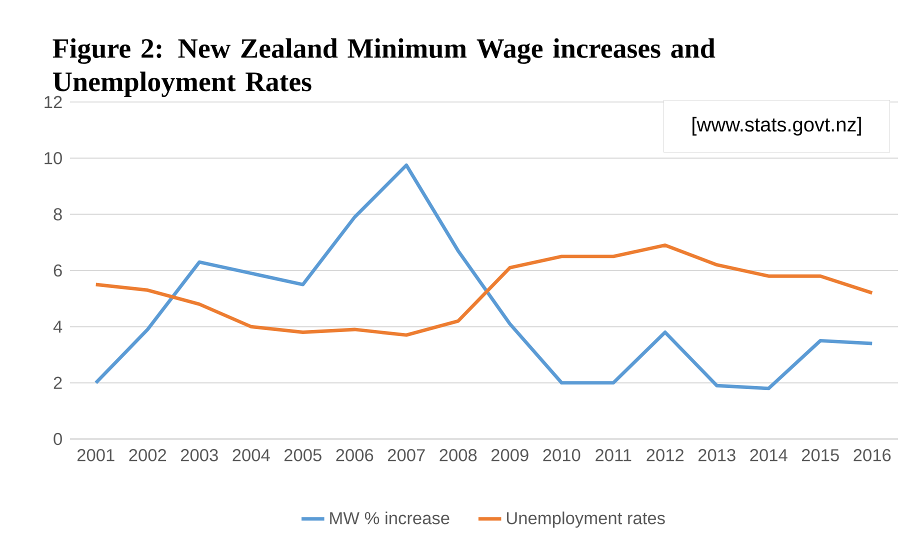  I want to click on x-tick-label: 2003, so click(199, 455).